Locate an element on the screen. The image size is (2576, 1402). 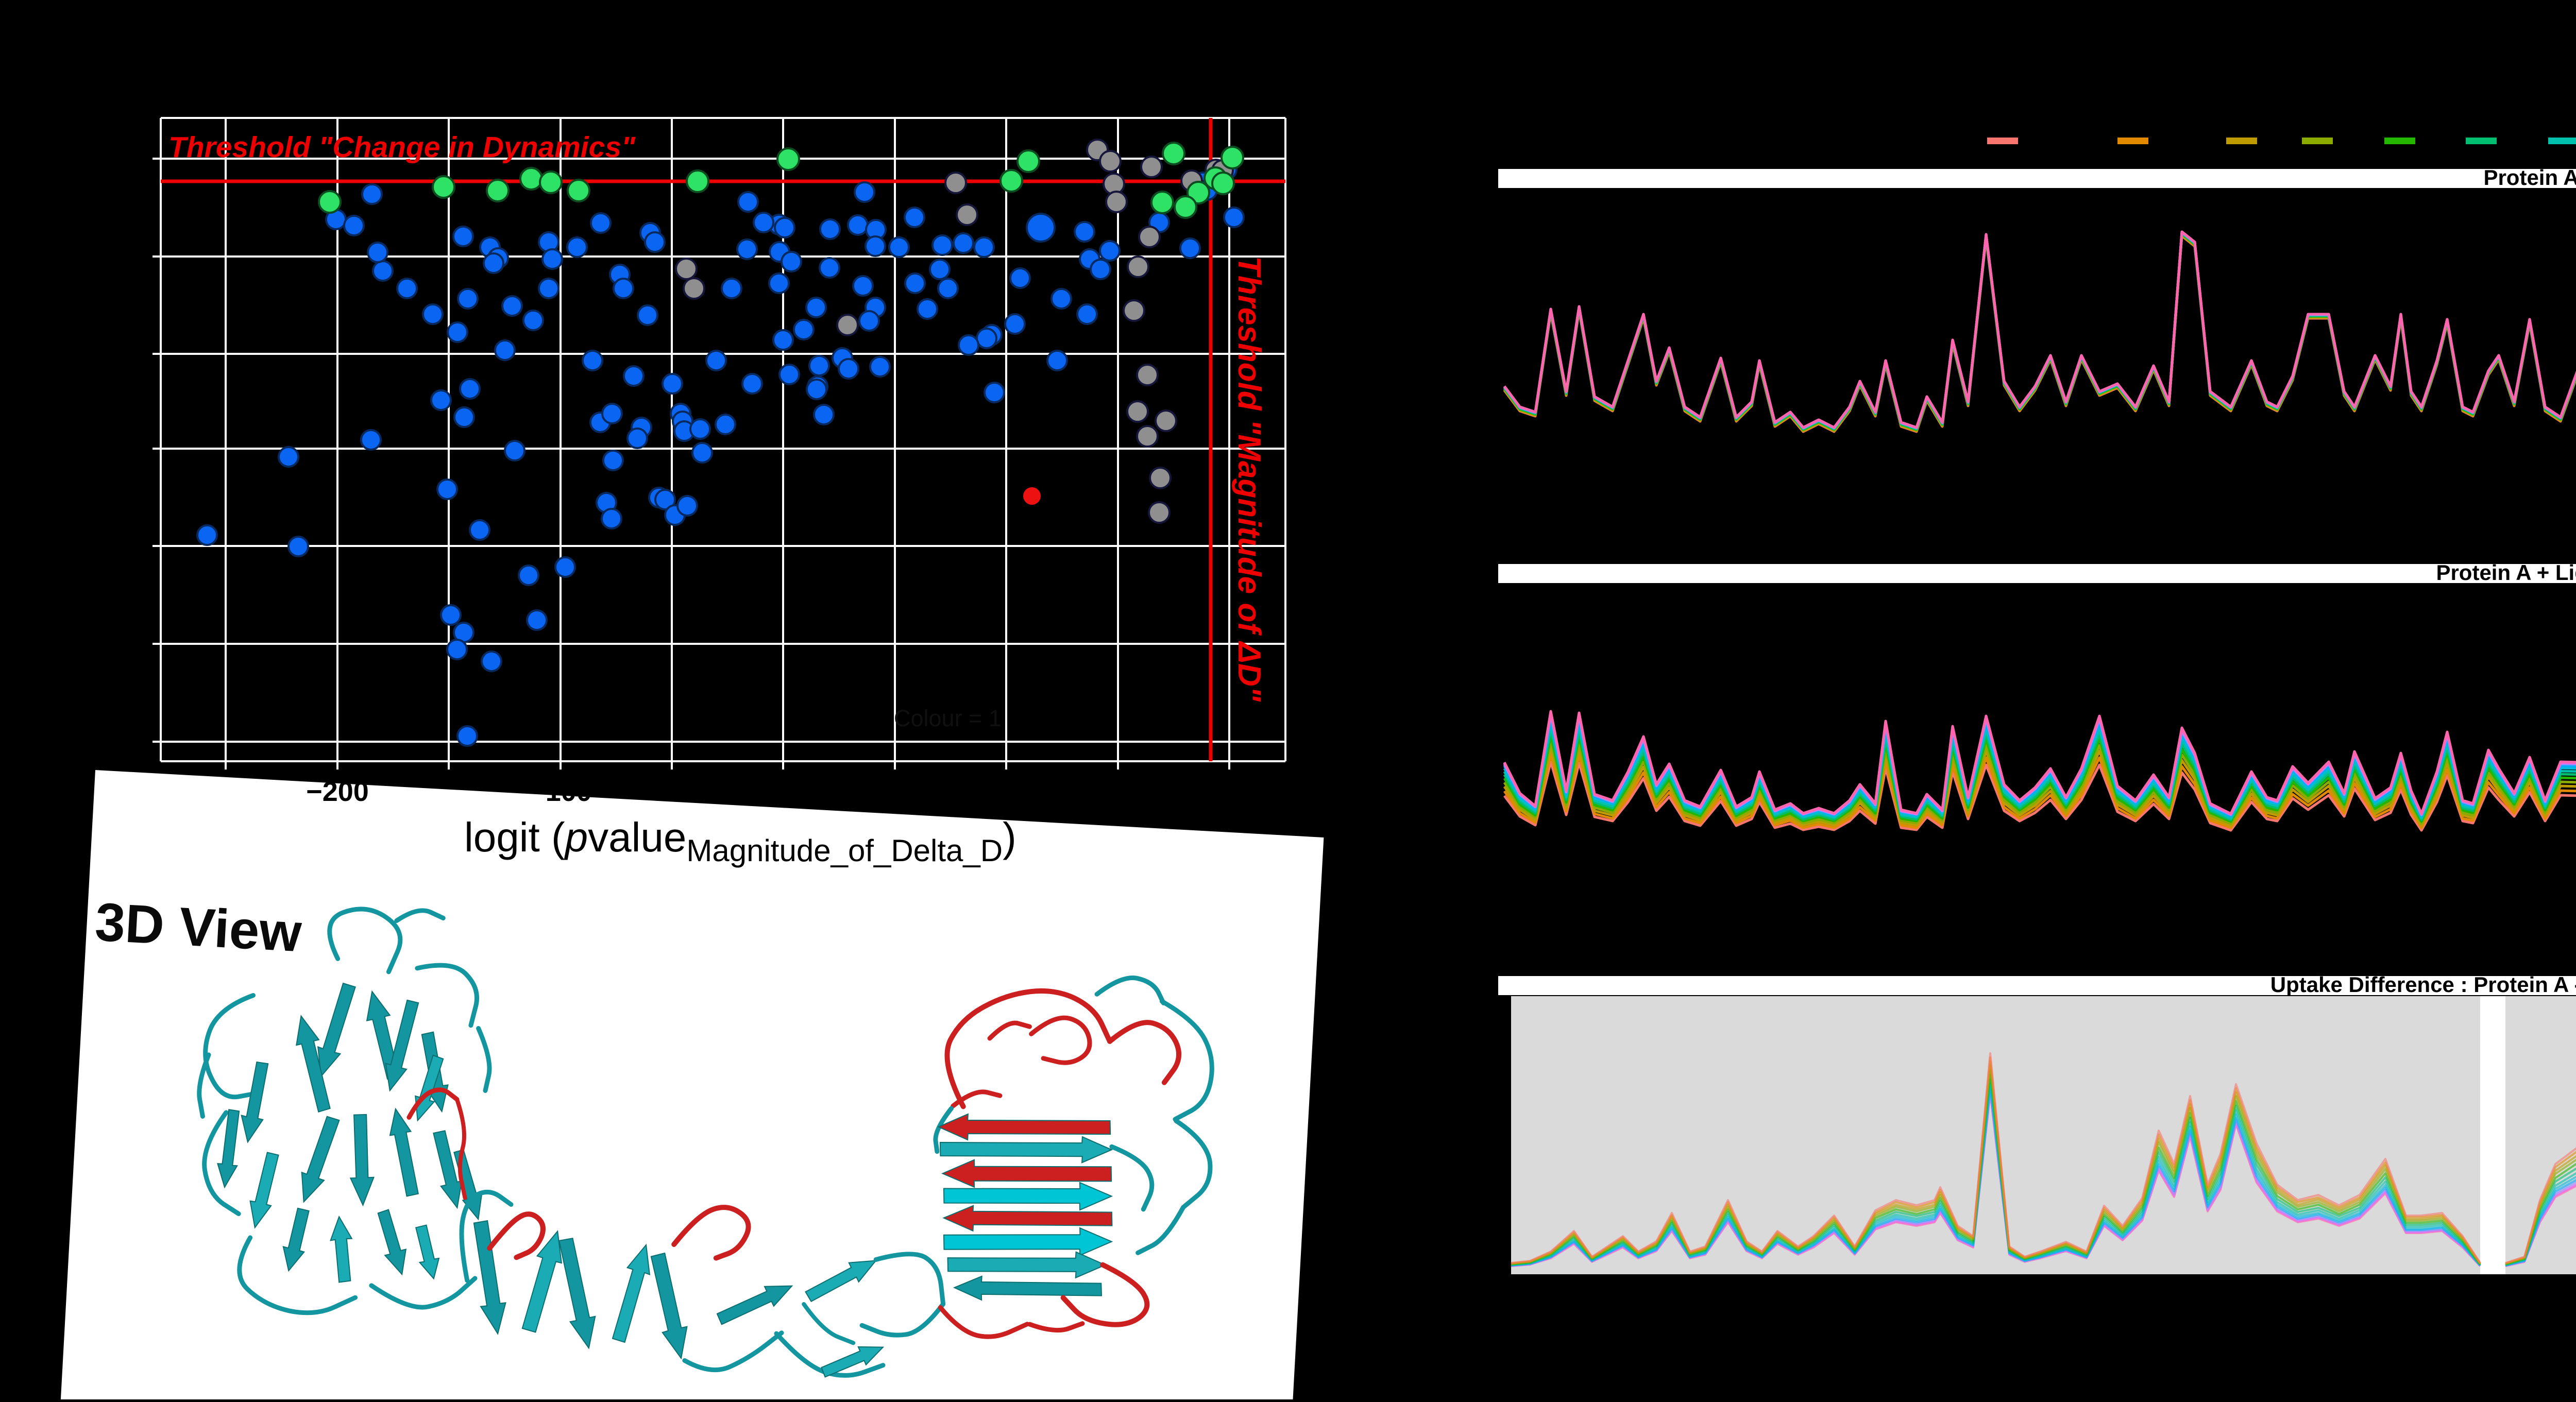
svg-text: Protein A + Ligand is located at coordinates (2506, 572).